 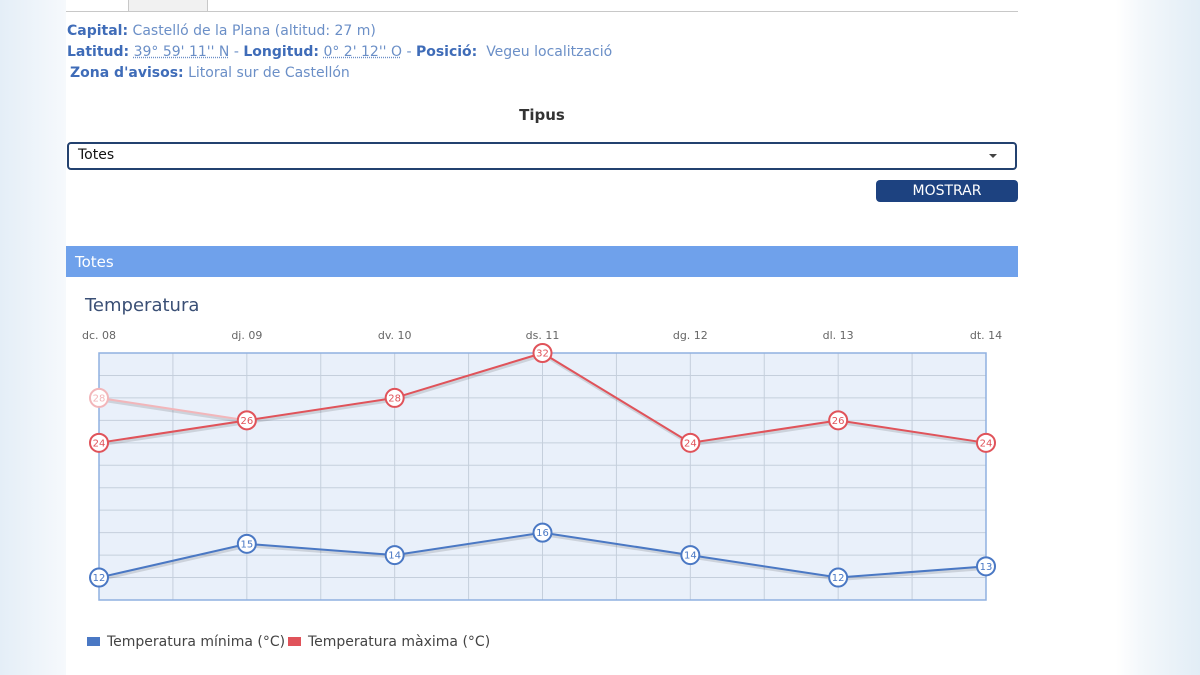 I want to click on x-tick-label: dj. 09, so click(x=246, y=335).